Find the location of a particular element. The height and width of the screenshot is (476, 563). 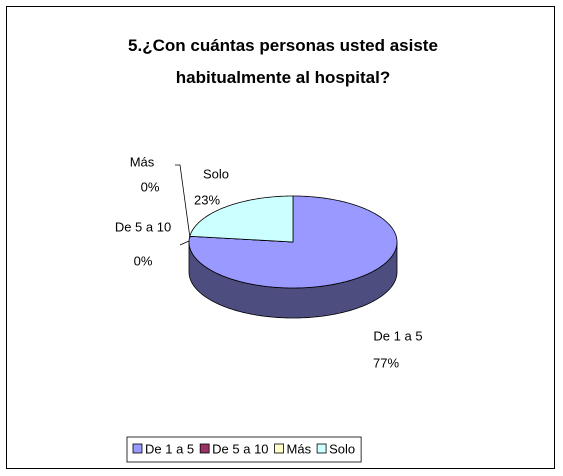

data-label-name: De 5 a 10 is located at coordinates (143, 226).